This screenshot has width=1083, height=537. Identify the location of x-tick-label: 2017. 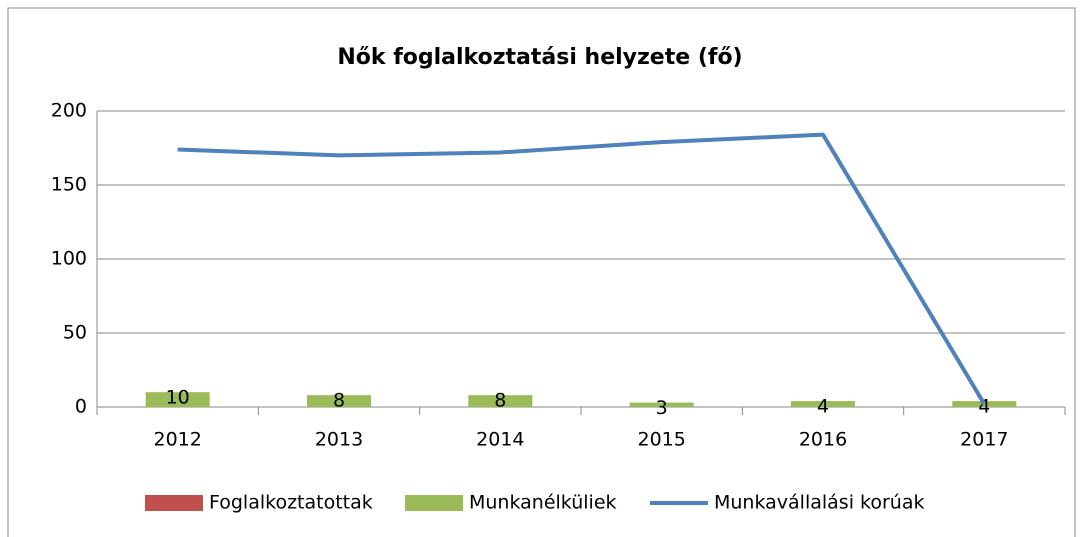
(984, 440).